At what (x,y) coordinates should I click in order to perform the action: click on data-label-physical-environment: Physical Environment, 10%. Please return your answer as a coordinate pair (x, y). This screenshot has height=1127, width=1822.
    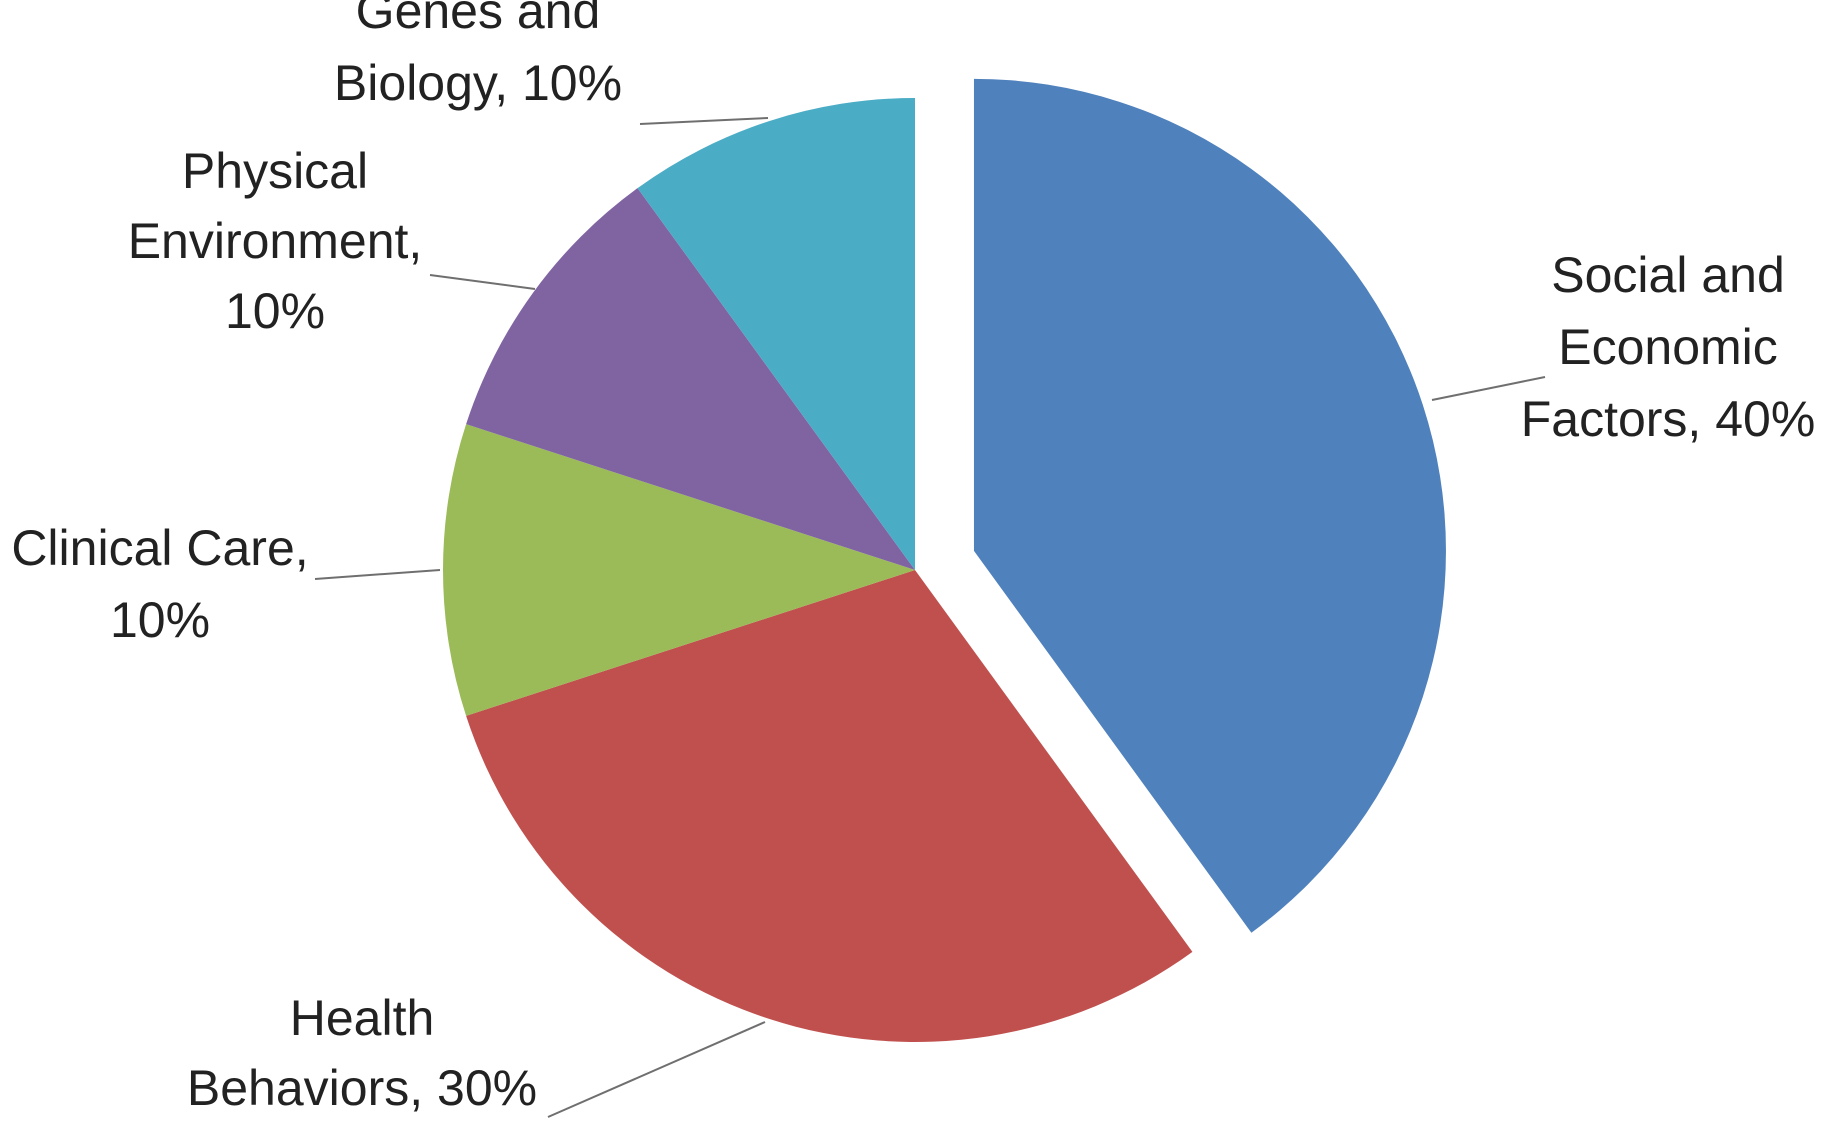
    Looking at the image, I should click on (275, 241).